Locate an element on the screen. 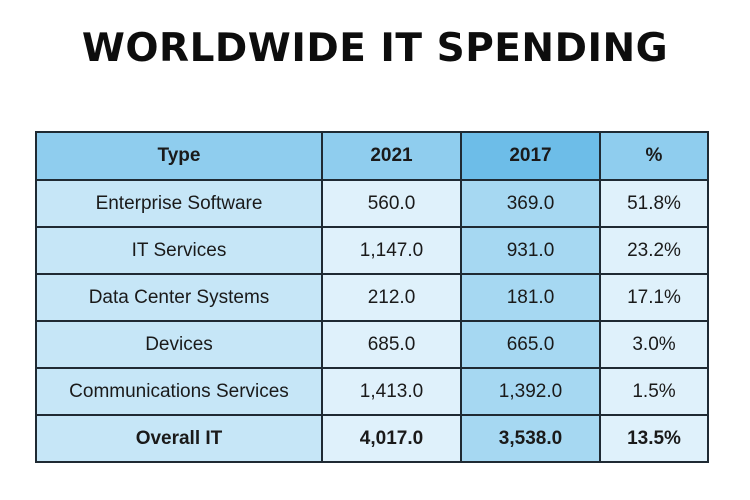 Image resolution: width=750 pixels, height=500 pixels. cell-2021: 1,413.0 is located at coordinates (391, 391).